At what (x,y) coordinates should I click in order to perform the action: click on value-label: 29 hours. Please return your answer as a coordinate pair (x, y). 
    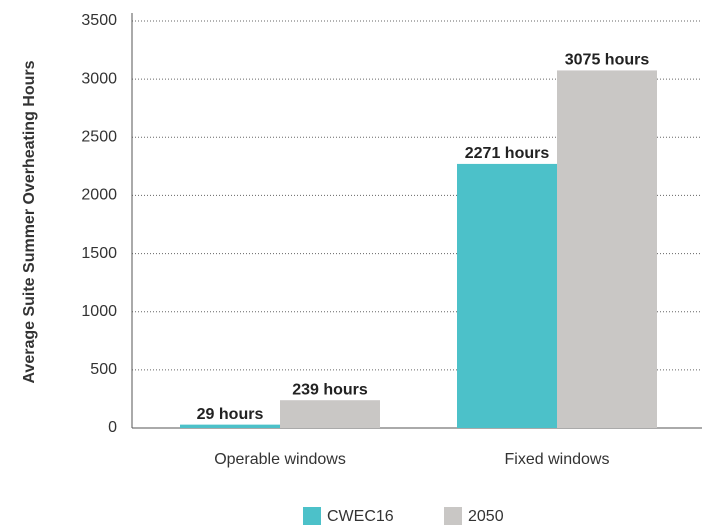
    Looking at the image, I should click on (230, 414).